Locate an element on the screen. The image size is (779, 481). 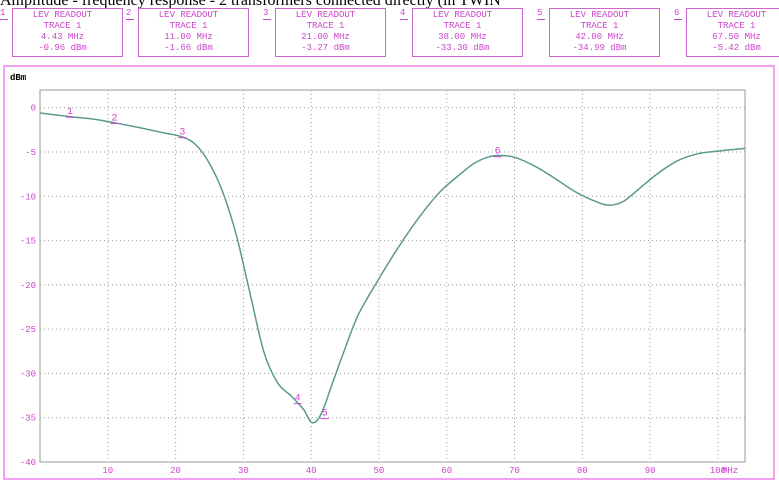
readout-line-3: 4.43 MHz is located at coordinates (62, 37).